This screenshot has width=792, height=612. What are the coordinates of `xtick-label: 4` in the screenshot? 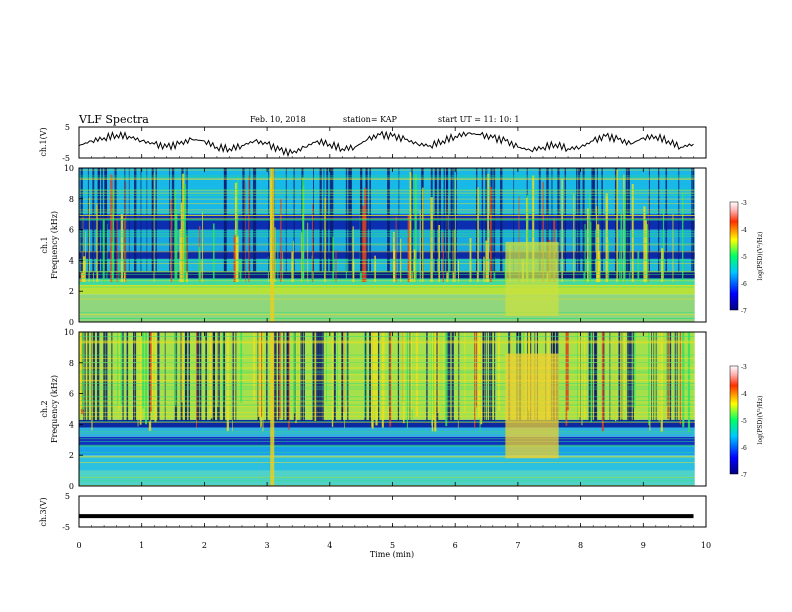 It's located at (329, 545).